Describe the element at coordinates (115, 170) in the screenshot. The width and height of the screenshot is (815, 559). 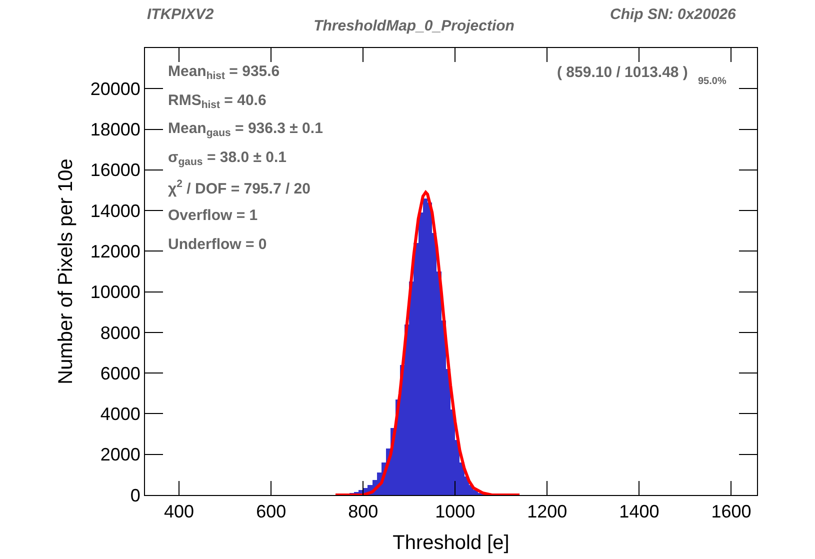
I see `y-tick-label: 16000` at that location.